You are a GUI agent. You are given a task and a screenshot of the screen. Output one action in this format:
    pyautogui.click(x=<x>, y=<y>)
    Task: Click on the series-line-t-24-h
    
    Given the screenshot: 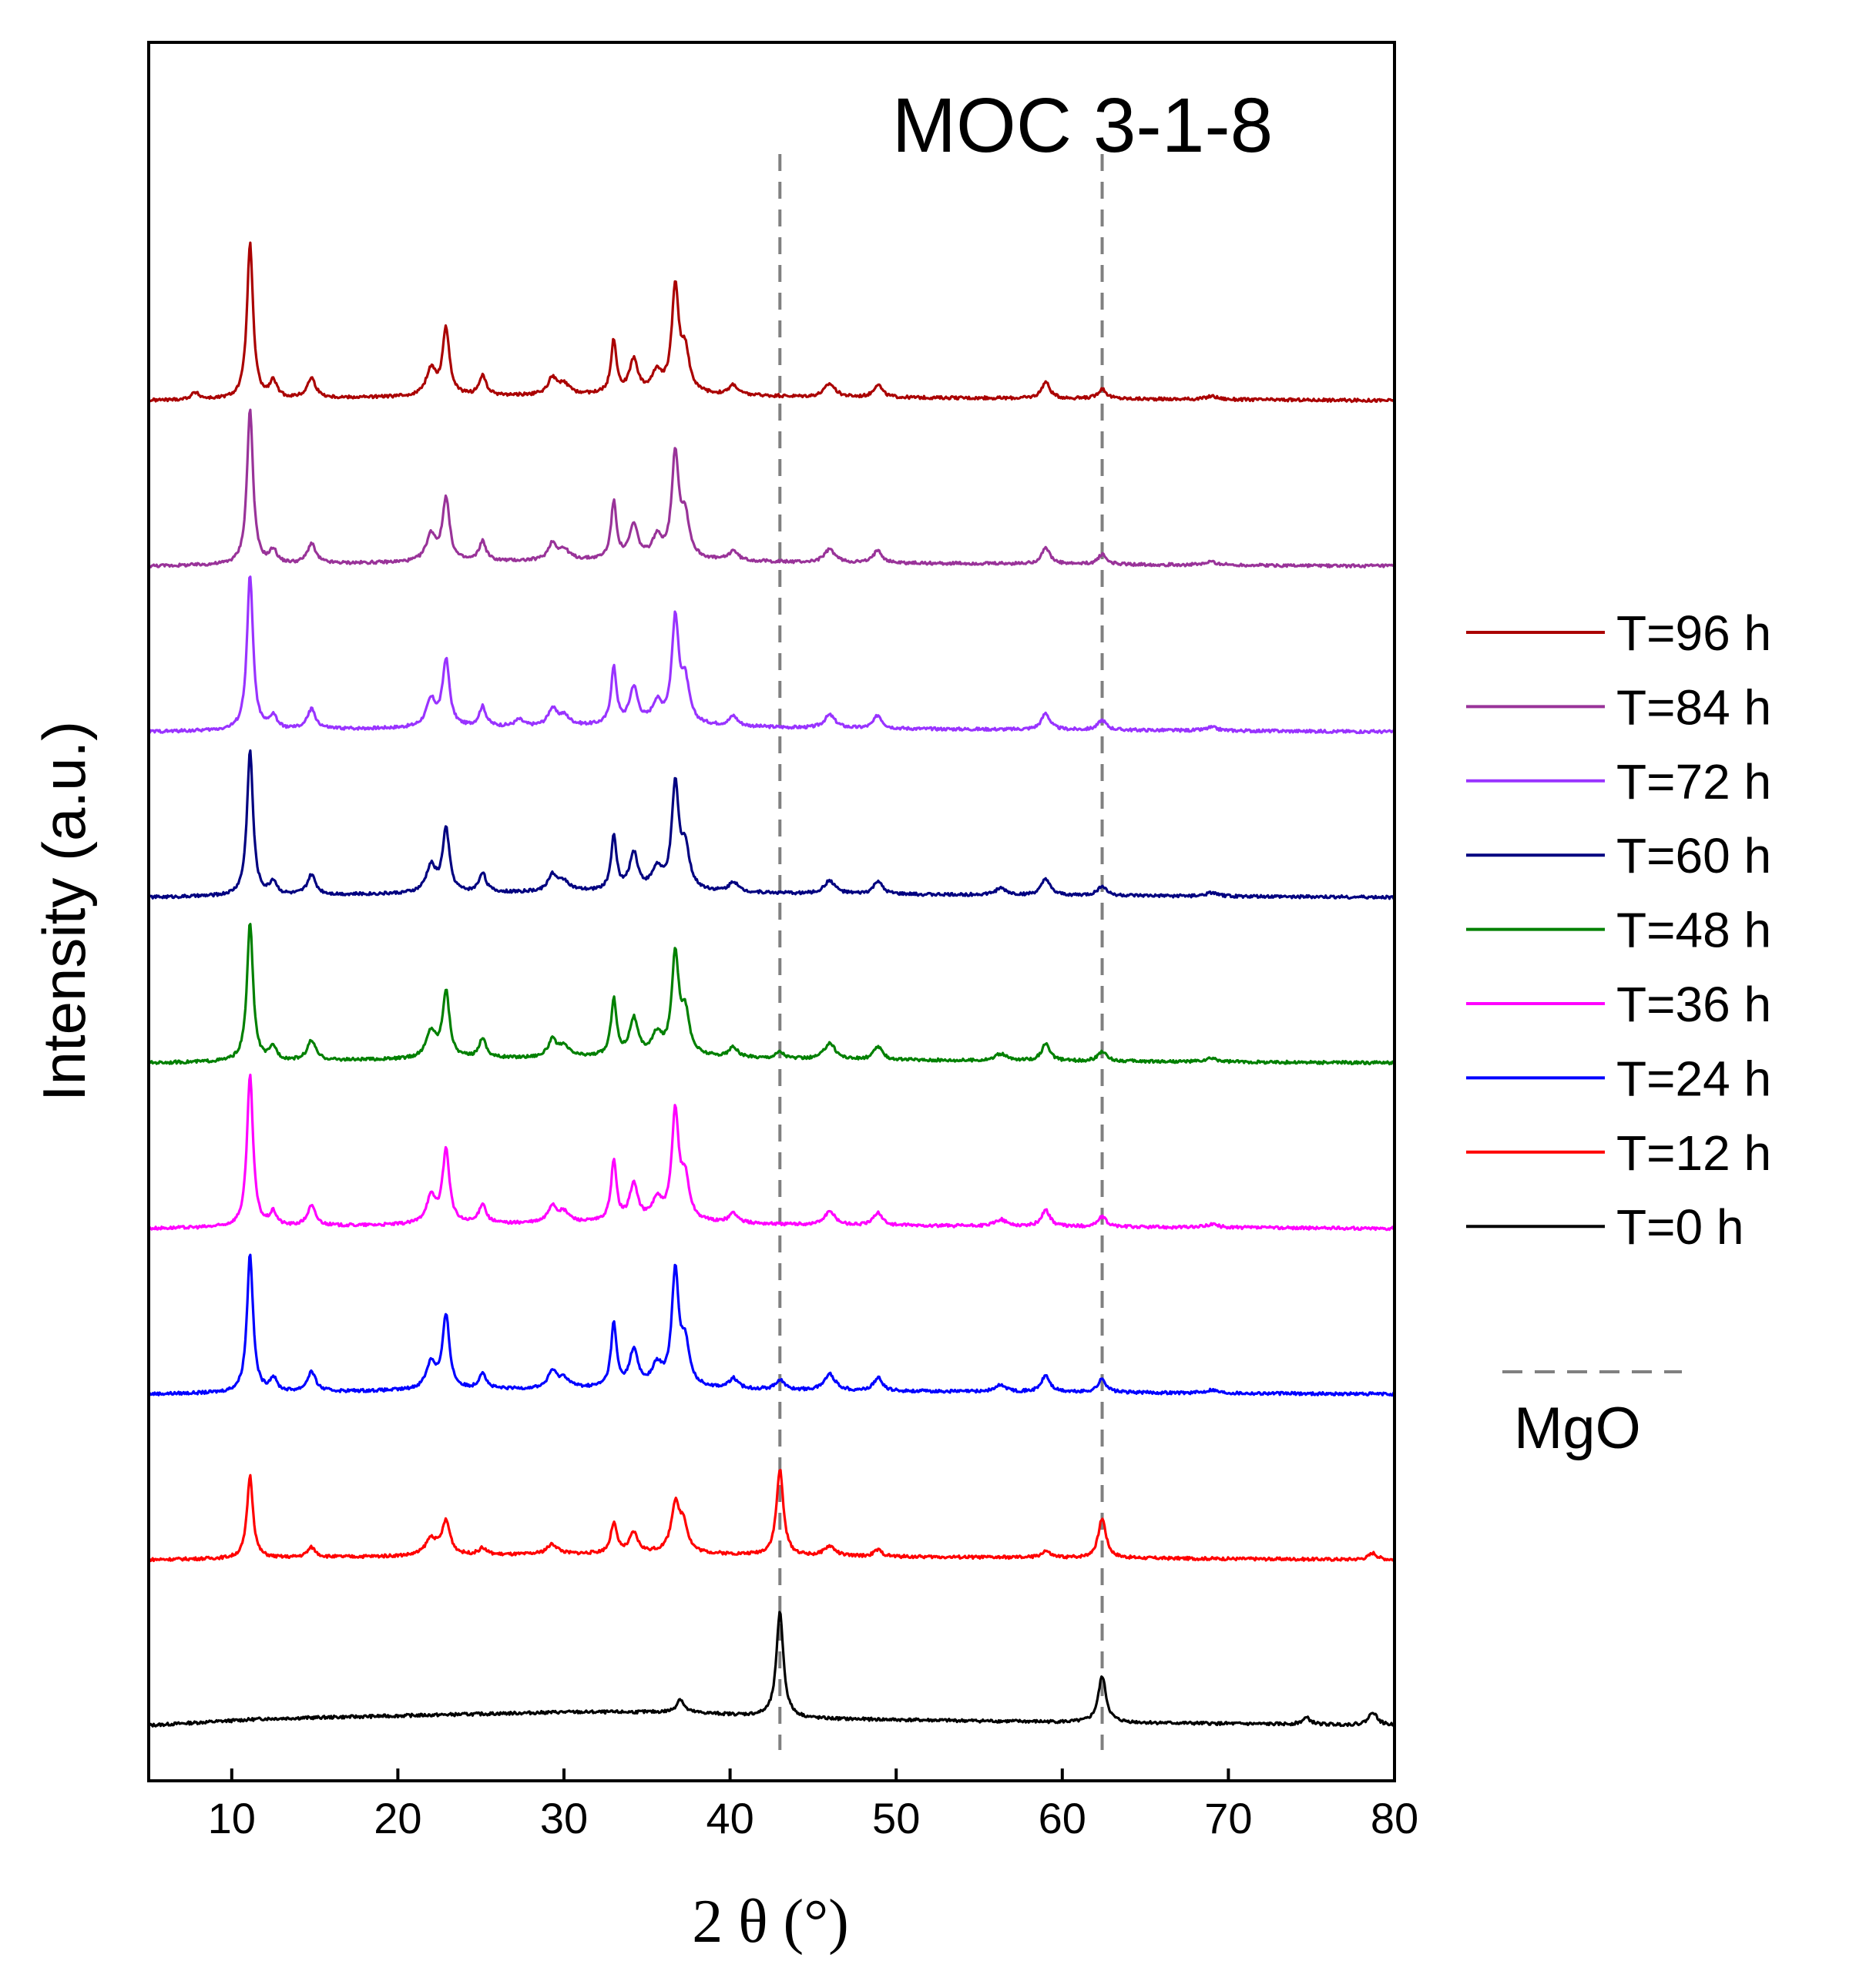 What is the action you would take?
    pyautogui.click(x=771, y=1325)
    